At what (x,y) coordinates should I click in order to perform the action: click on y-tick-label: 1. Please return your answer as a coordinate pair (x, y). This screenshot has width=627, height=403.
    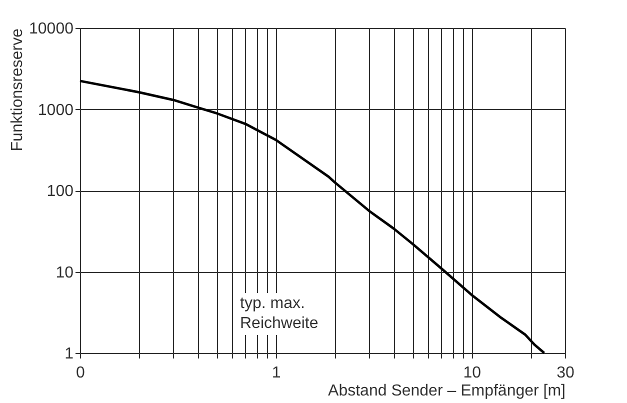
    Looking at the image, I should click on (69, 354).